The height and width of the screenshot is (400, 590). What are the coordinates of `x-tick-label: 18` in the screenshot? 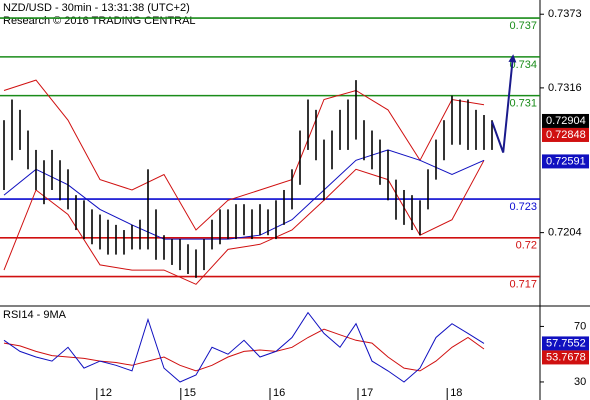 It's located at (456, 393).